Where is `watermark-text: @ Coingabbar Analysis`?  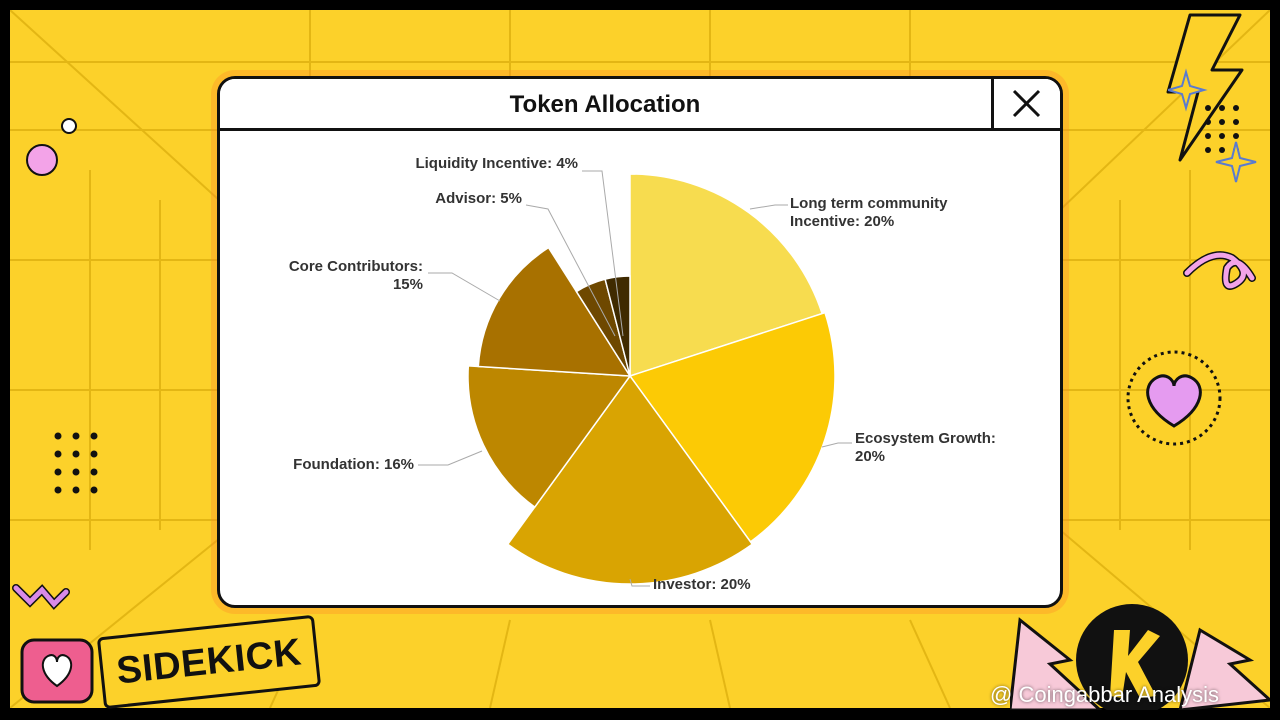 watermark-text: @ Coingabbar Analysis is located at coordinates (1105, 694).